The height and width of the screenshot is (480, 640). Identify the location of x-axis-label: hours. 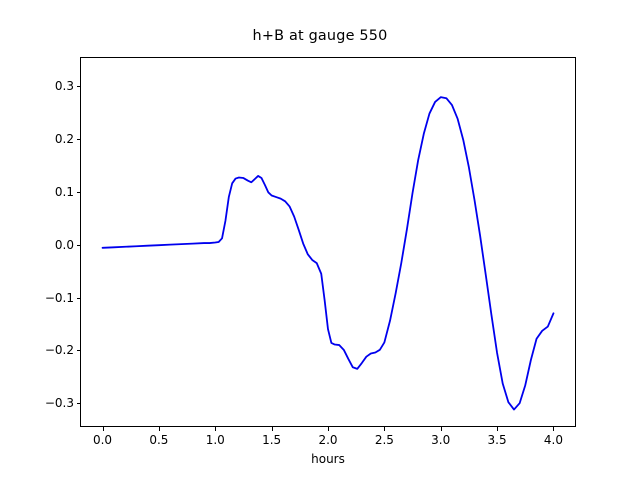
(328, 459).